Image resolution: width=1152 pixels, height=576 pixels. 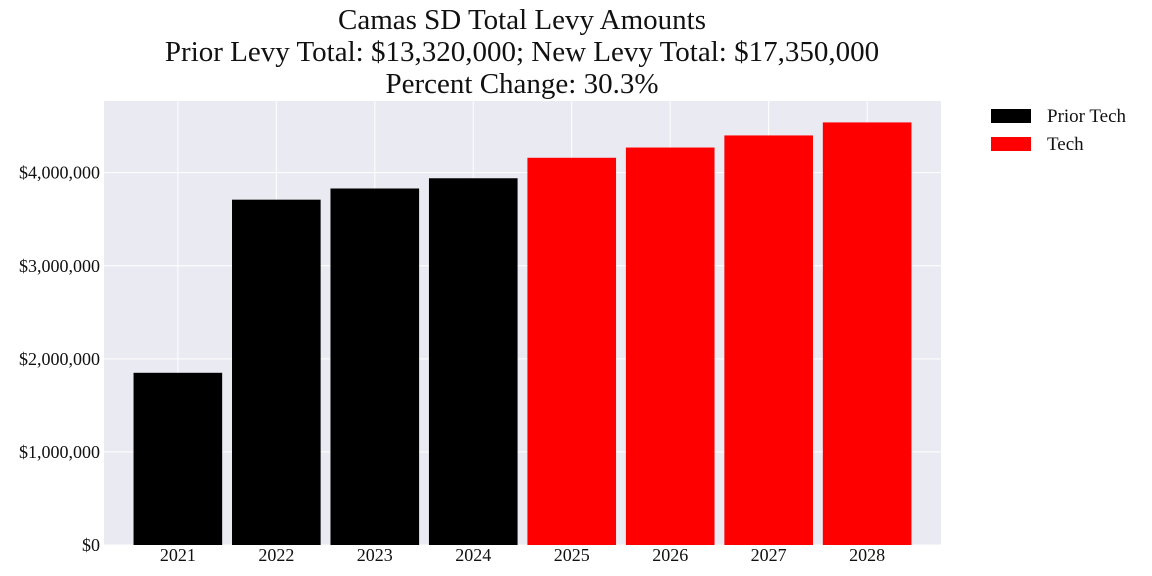 What do you see at coordinates (59, 452) in the screenshot?
I see `y-tick-label: $1,000,000` at bounding box center [59, 452].